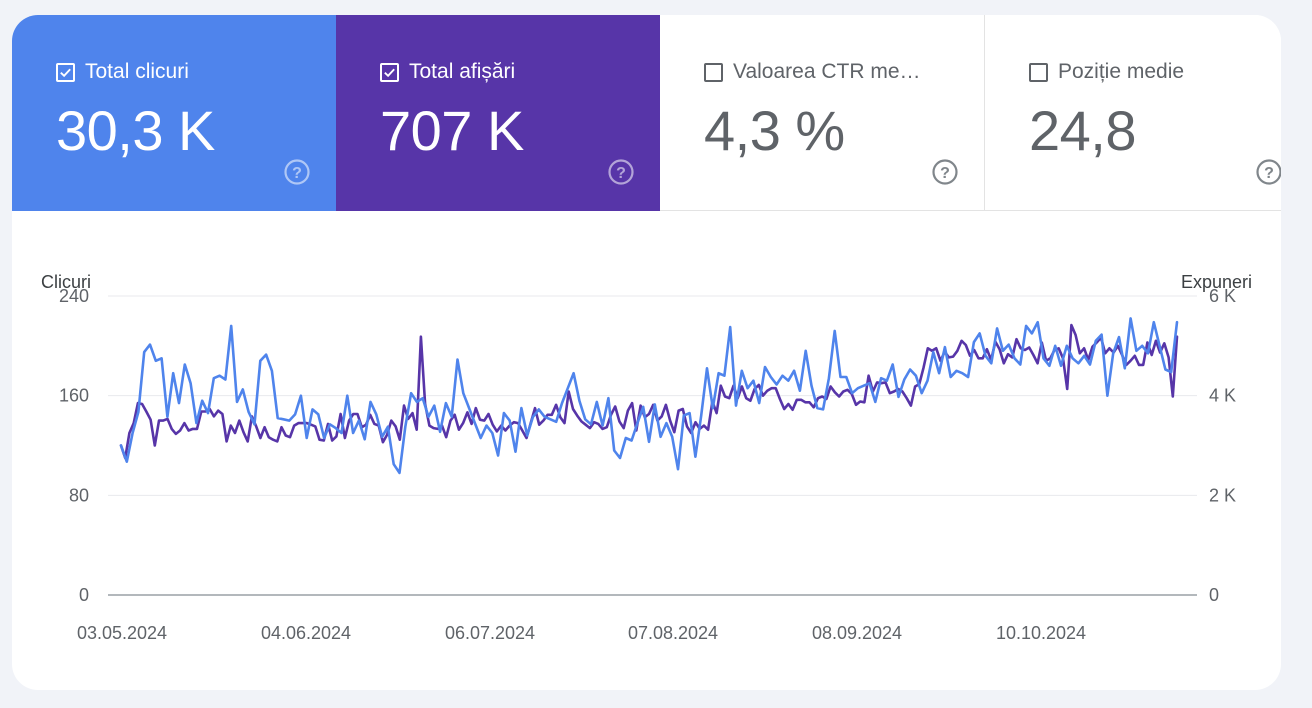 Image resolution: width=1312 pixels, height=708 pixels. Describe the element at coordinates (1222, 396) in the screenshot. I see `y-right-tick-label: 4 K` at that location.